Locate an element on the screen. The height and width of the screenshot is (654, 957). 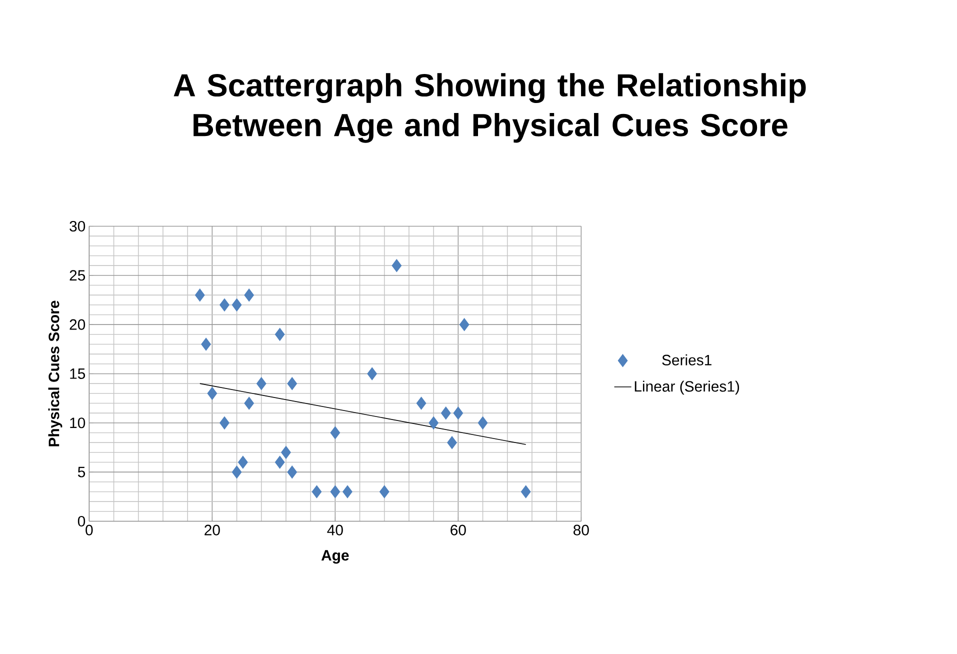
legend-label: Linear (Series1) is located at coordinates (687, 387).